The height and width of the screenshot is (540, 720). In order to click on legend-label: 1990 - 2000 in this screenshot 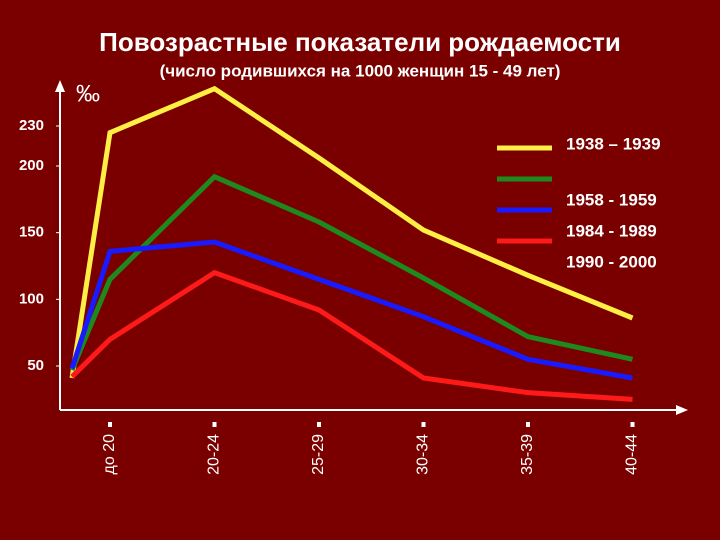, I will do `click(611, 261)`.